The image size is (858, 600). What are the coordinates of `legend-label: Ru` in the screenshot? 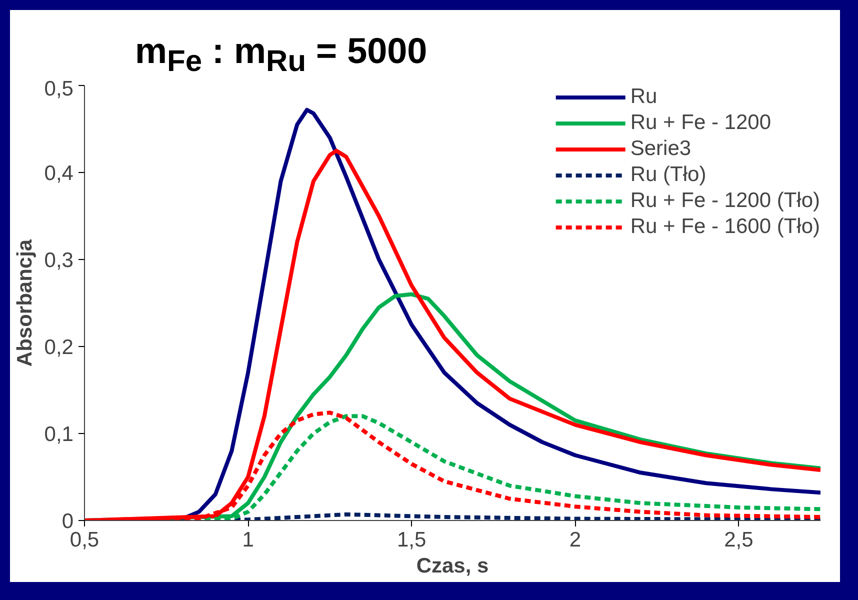 It's located at (644, 97).